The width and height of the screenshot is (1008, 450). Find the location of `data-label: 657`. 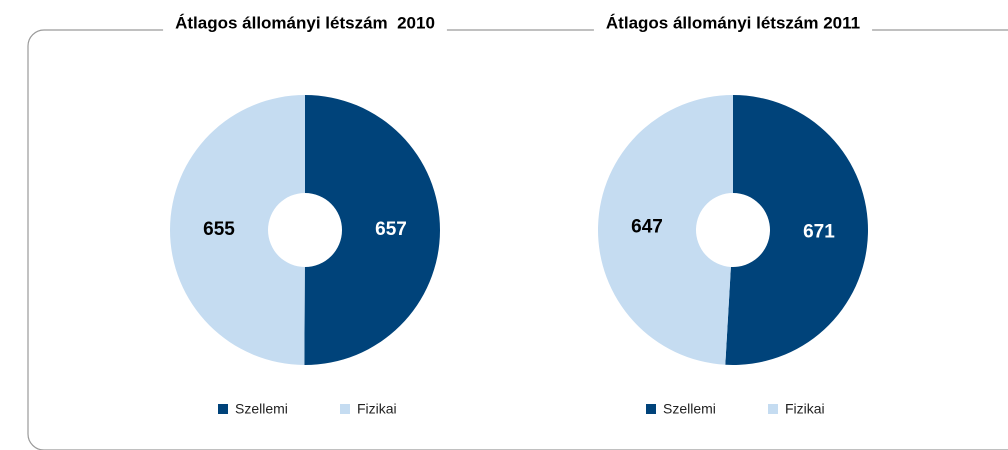

data-label: 657 is located at coordinates (391, 229).